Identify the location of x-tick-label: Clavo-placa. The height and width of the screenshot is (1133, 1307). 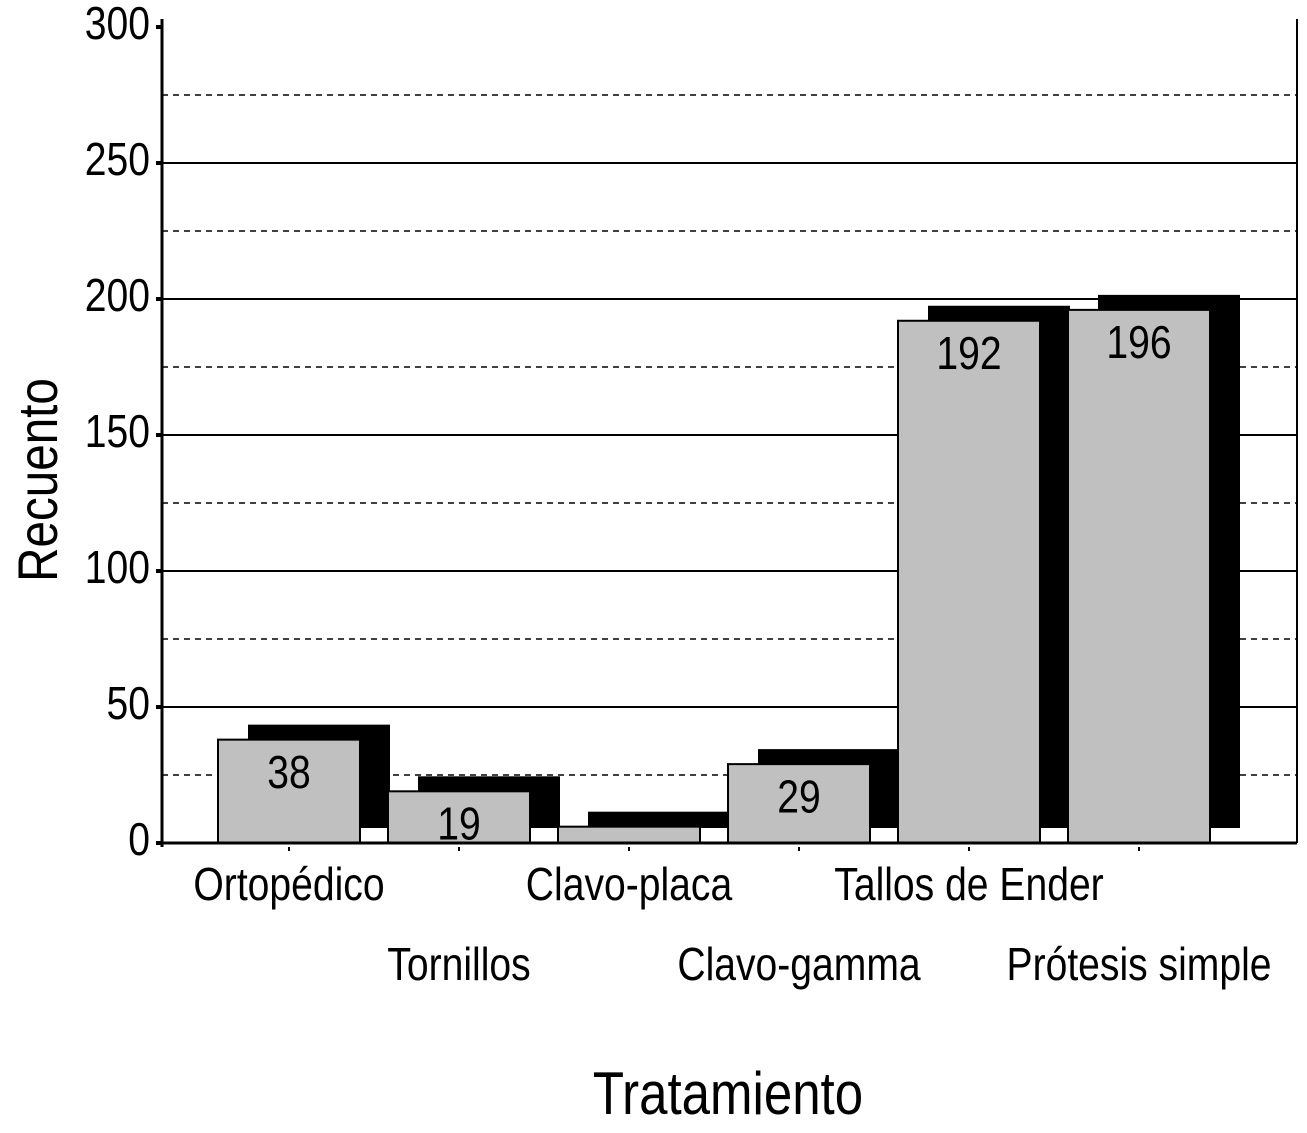
(629, 885).